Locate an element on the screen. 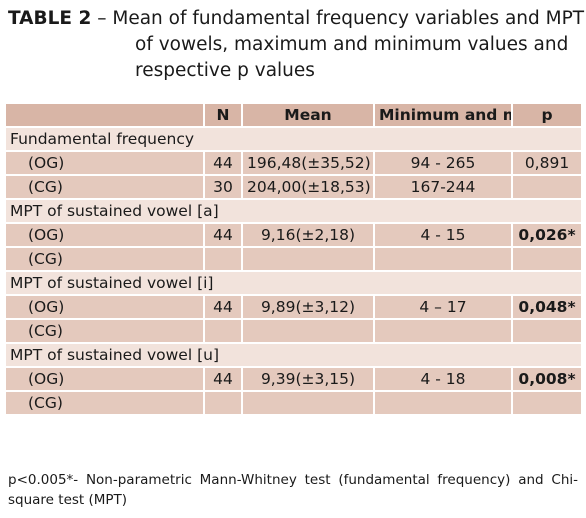 The height and width of the screenshot is (518, 586). data-row: (OG) 44 9,39(±3,15) 4 - 18 0,008* is located at coordinates (294, 379).